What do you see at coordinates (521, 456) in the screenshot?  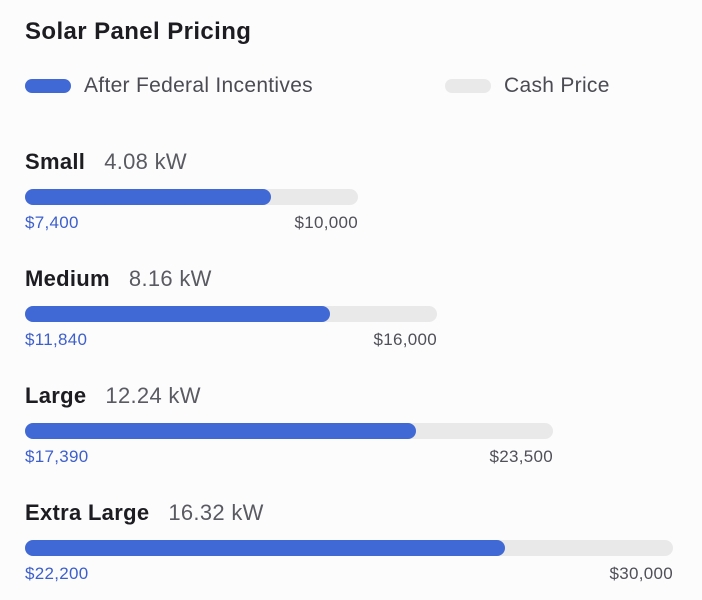 I see `cash-price: $23,500` at bounding box center [521, 456].